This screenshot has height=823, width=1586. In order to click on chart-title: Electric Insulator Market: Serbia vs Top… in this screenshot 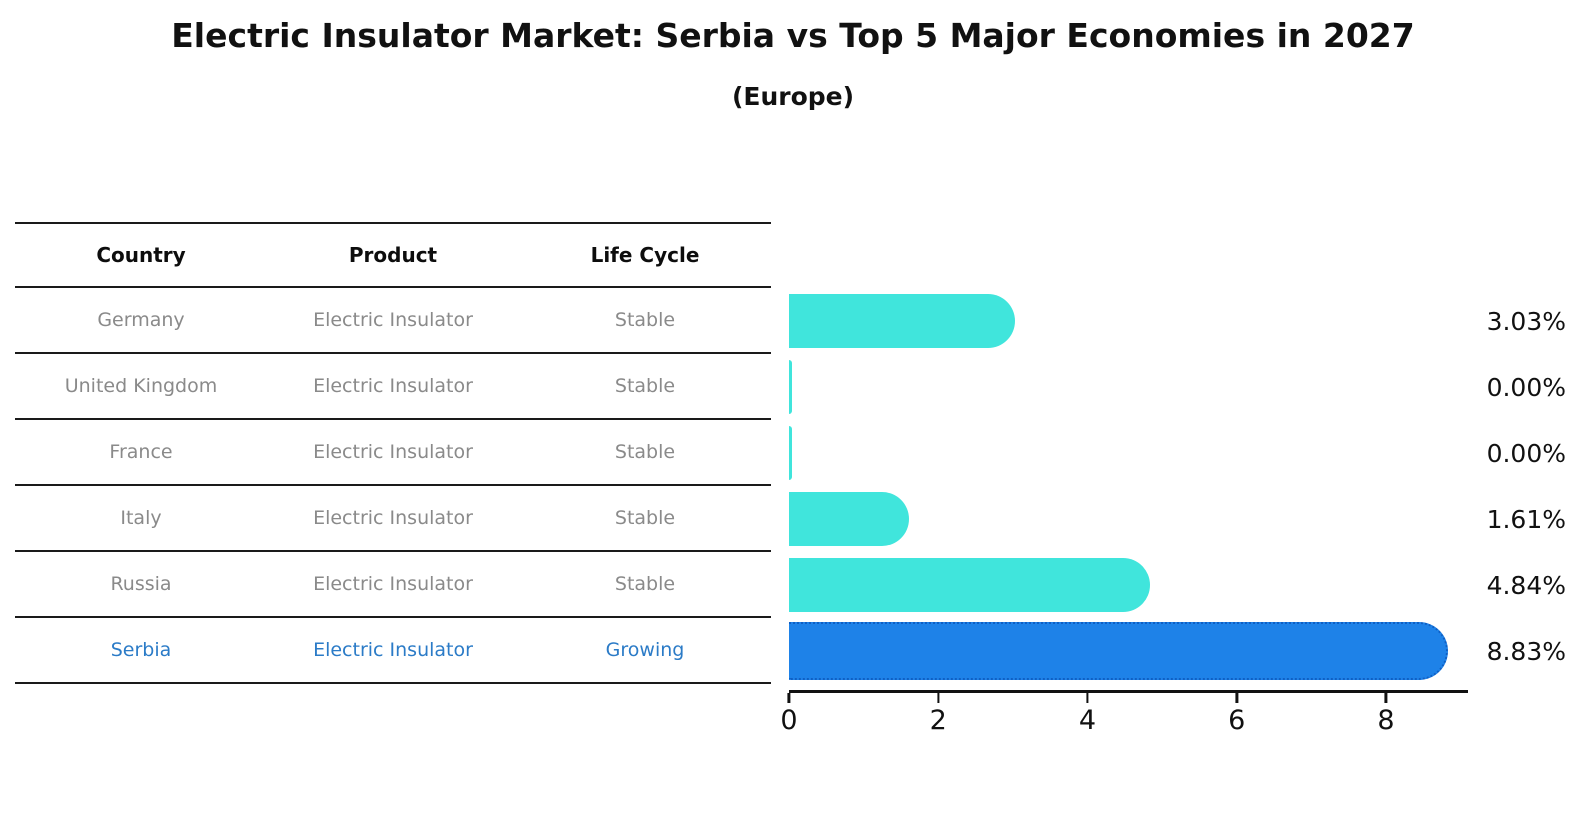, I will do `click(793, 35)`.